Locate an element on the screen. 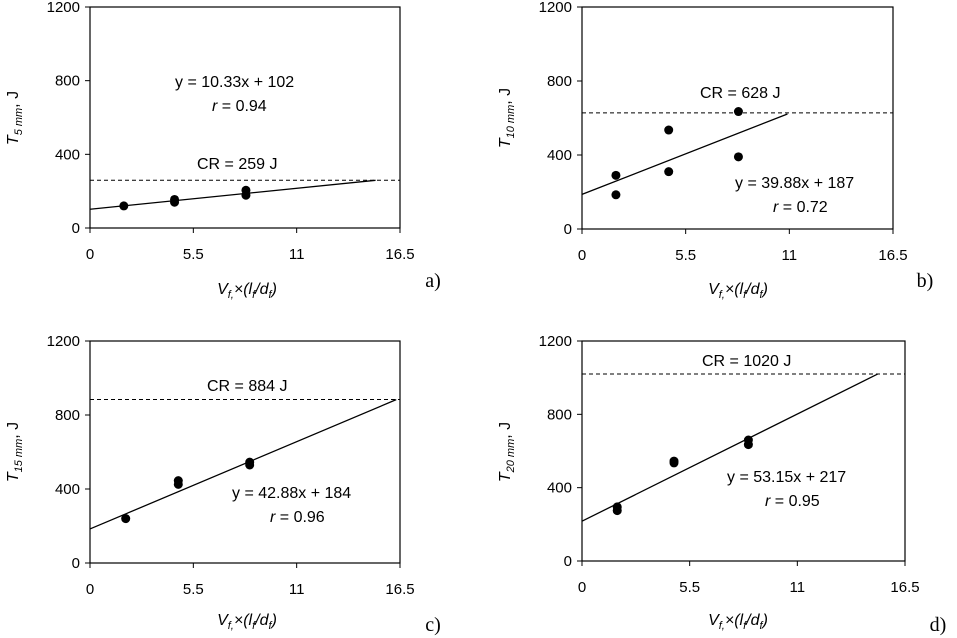 This screenshot has height=638, width=957. y-axis-label: T20 mm, J is located at coordinates (507, 452).